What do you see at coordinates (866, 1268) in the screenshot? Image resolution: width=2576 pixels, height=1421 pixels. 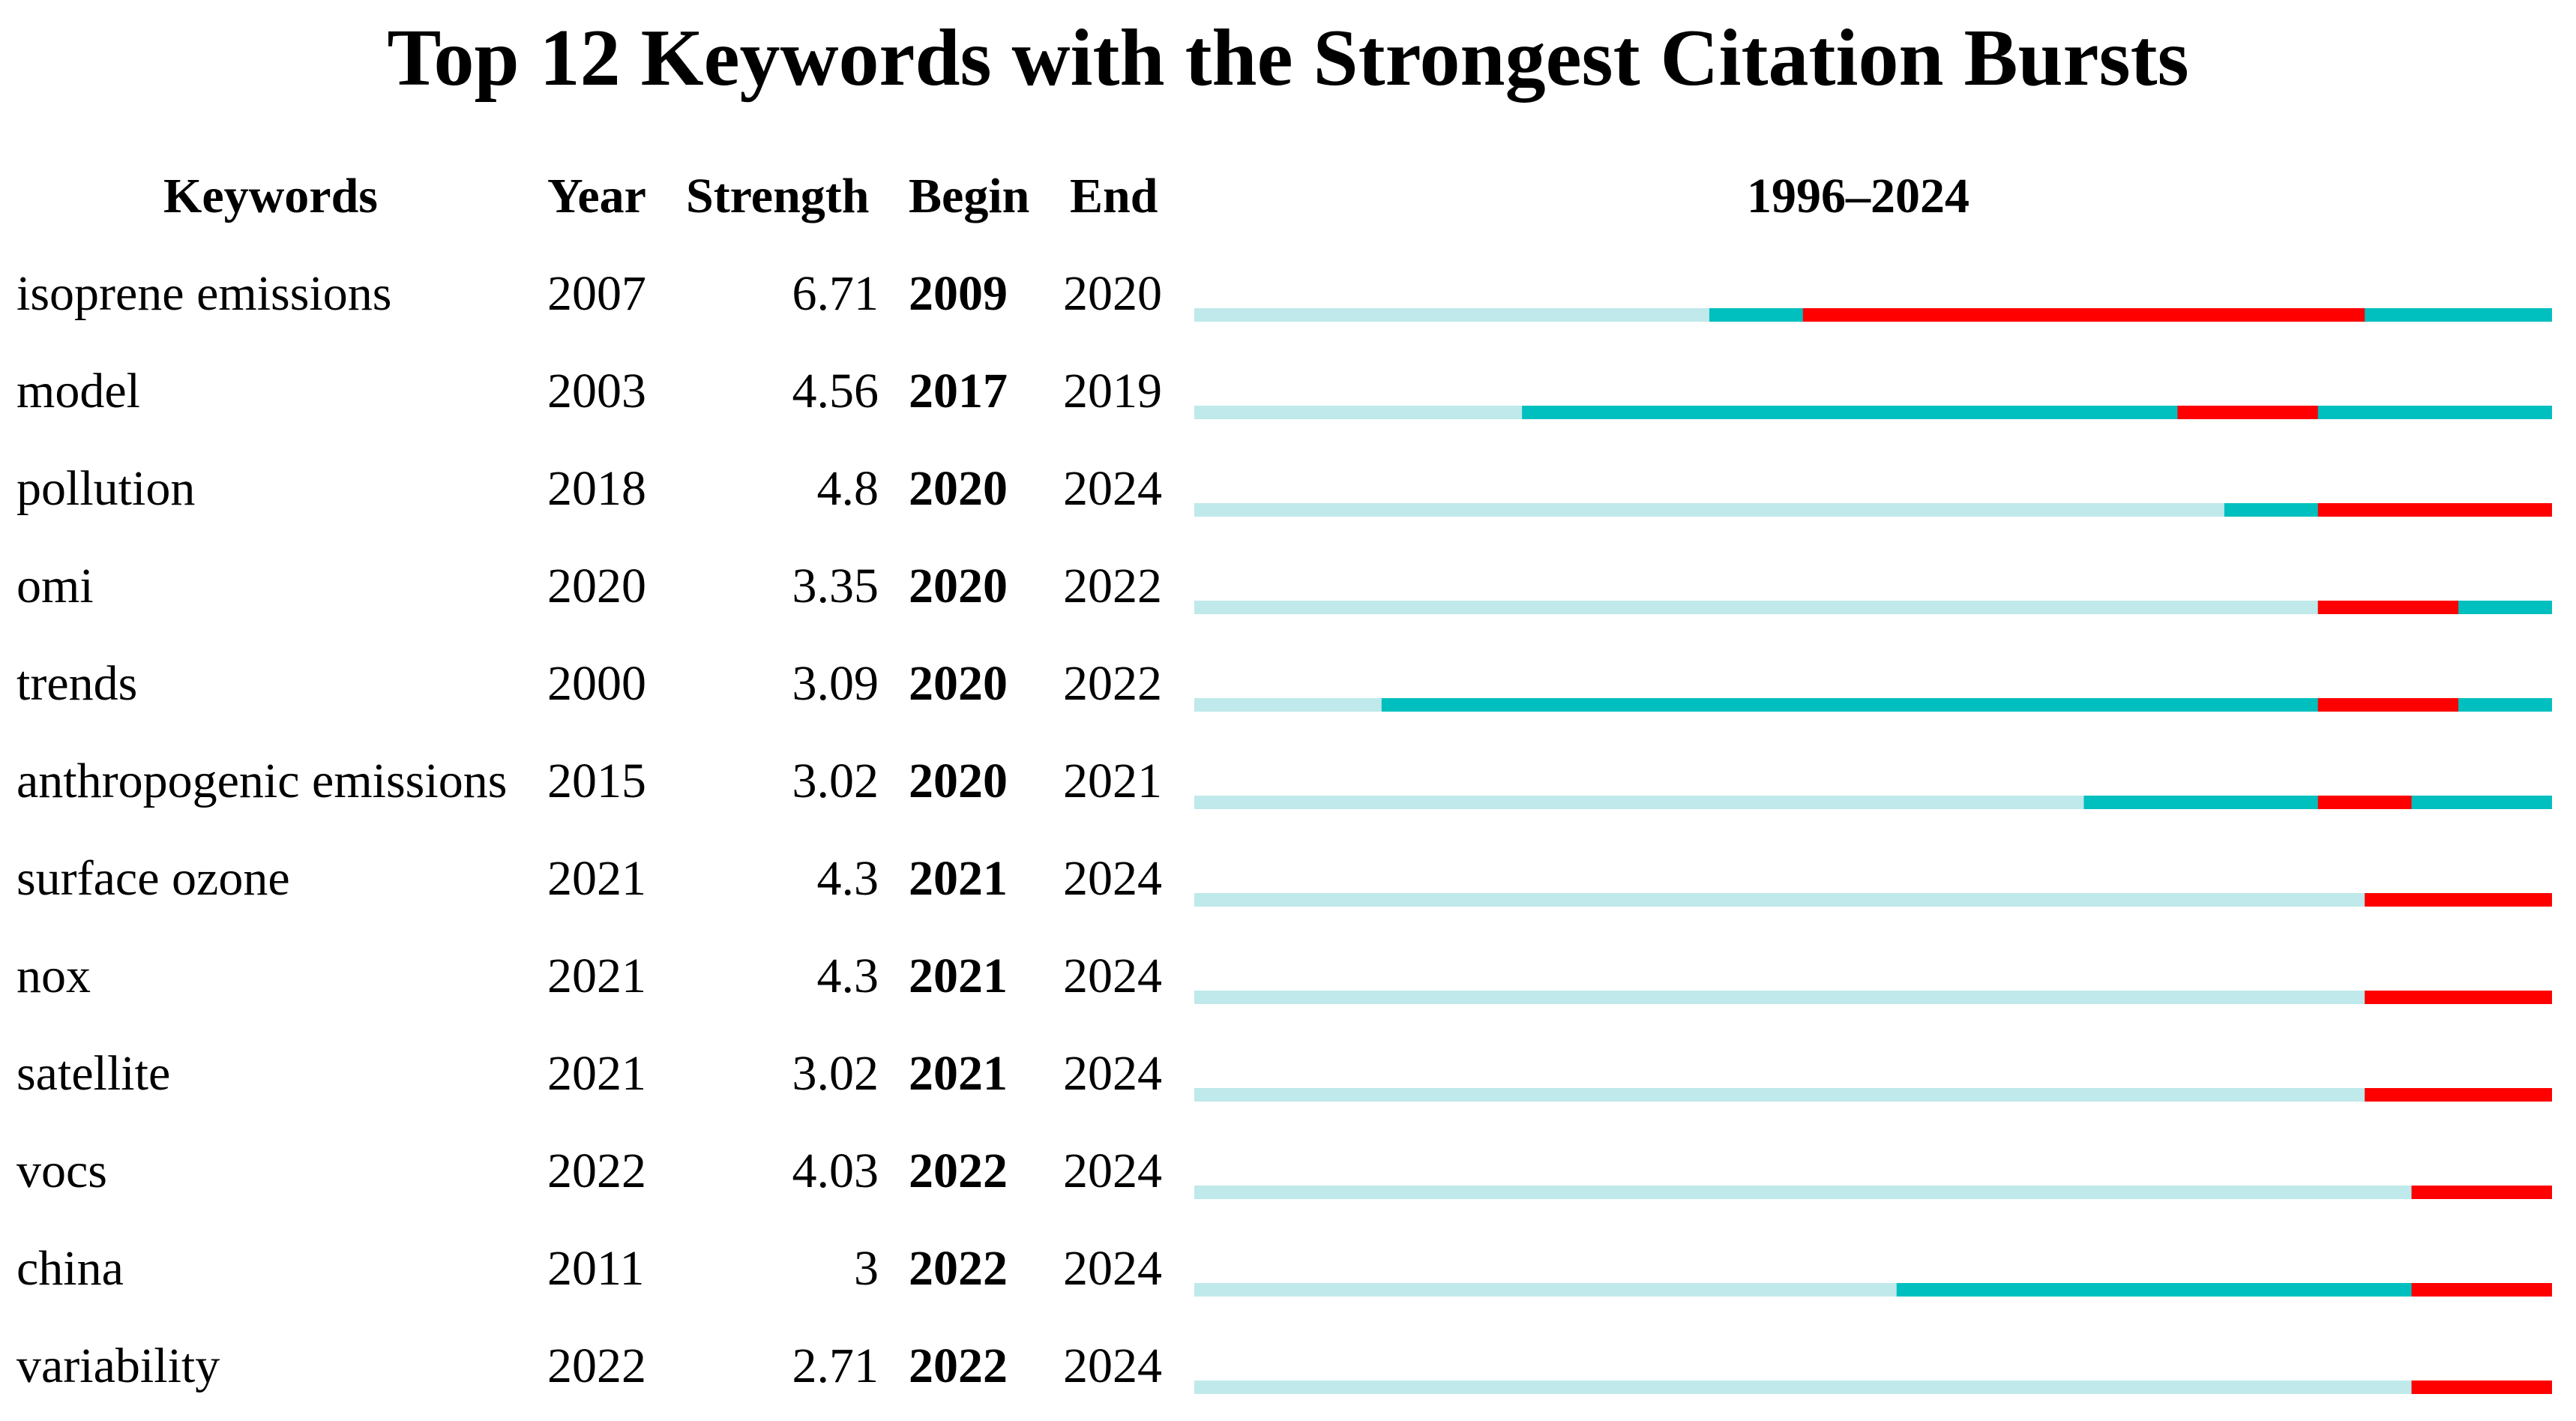 I see `strength-value: 3` at bounding box center [866, 1268].